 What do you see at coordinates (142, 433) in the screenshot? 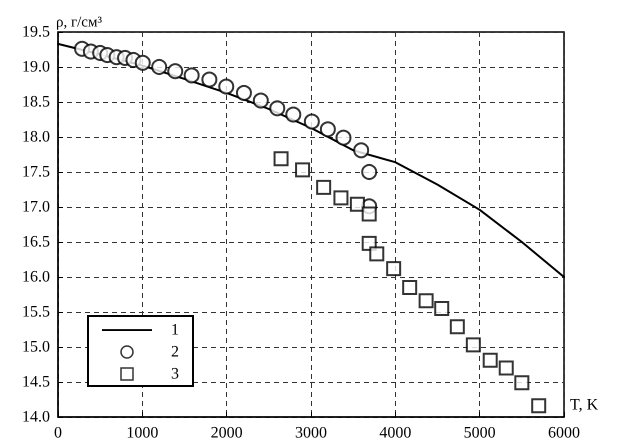
I see `x-tick-label: 1000` at bounding box center [142, 433].